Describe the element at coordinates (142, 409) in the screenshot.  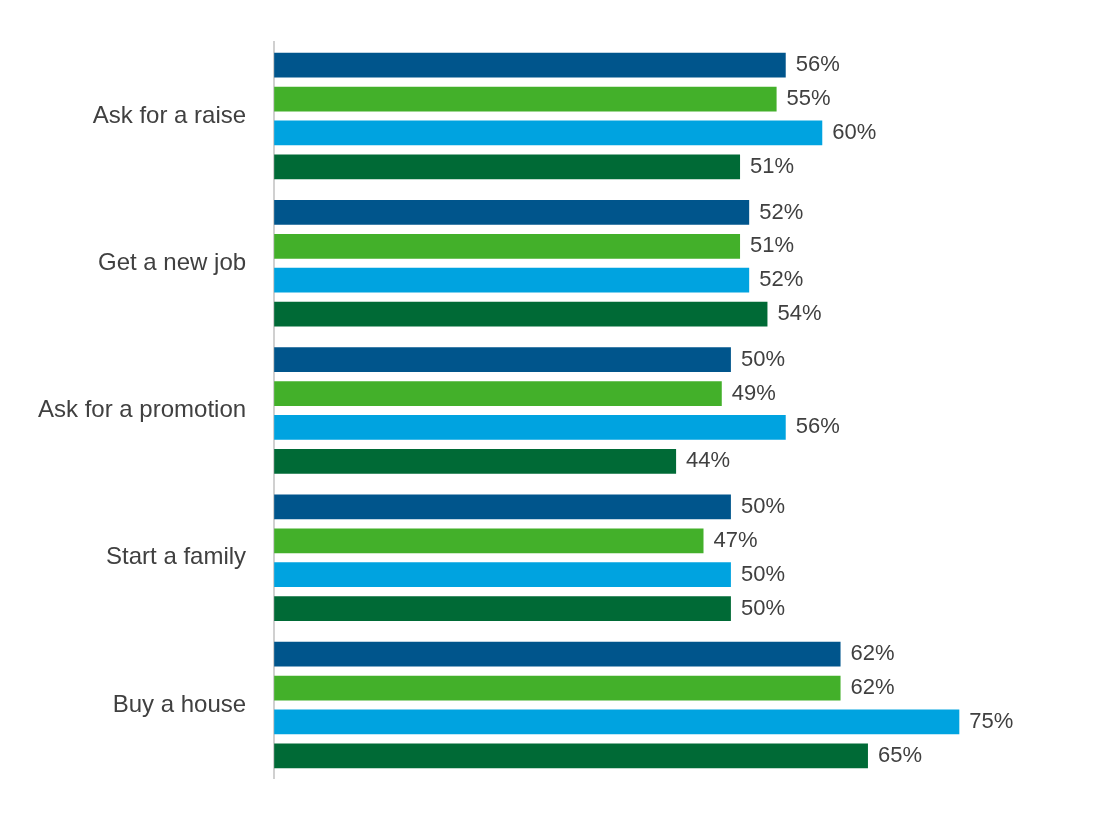
I see `y-tick-label: Ask for a promotion` at that location.